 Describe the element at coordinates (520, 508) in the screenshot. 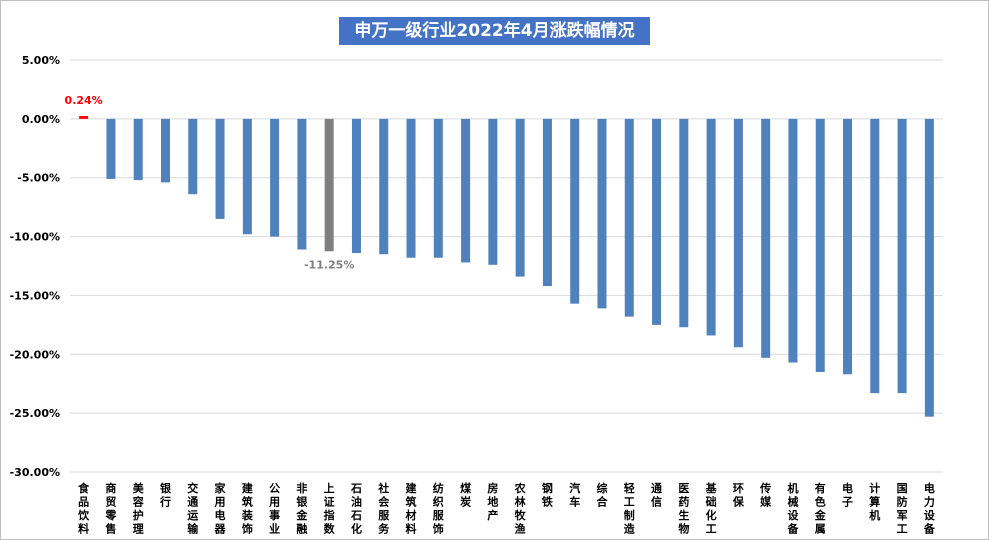

I see `svg-text: 农林牧渔` at that location.